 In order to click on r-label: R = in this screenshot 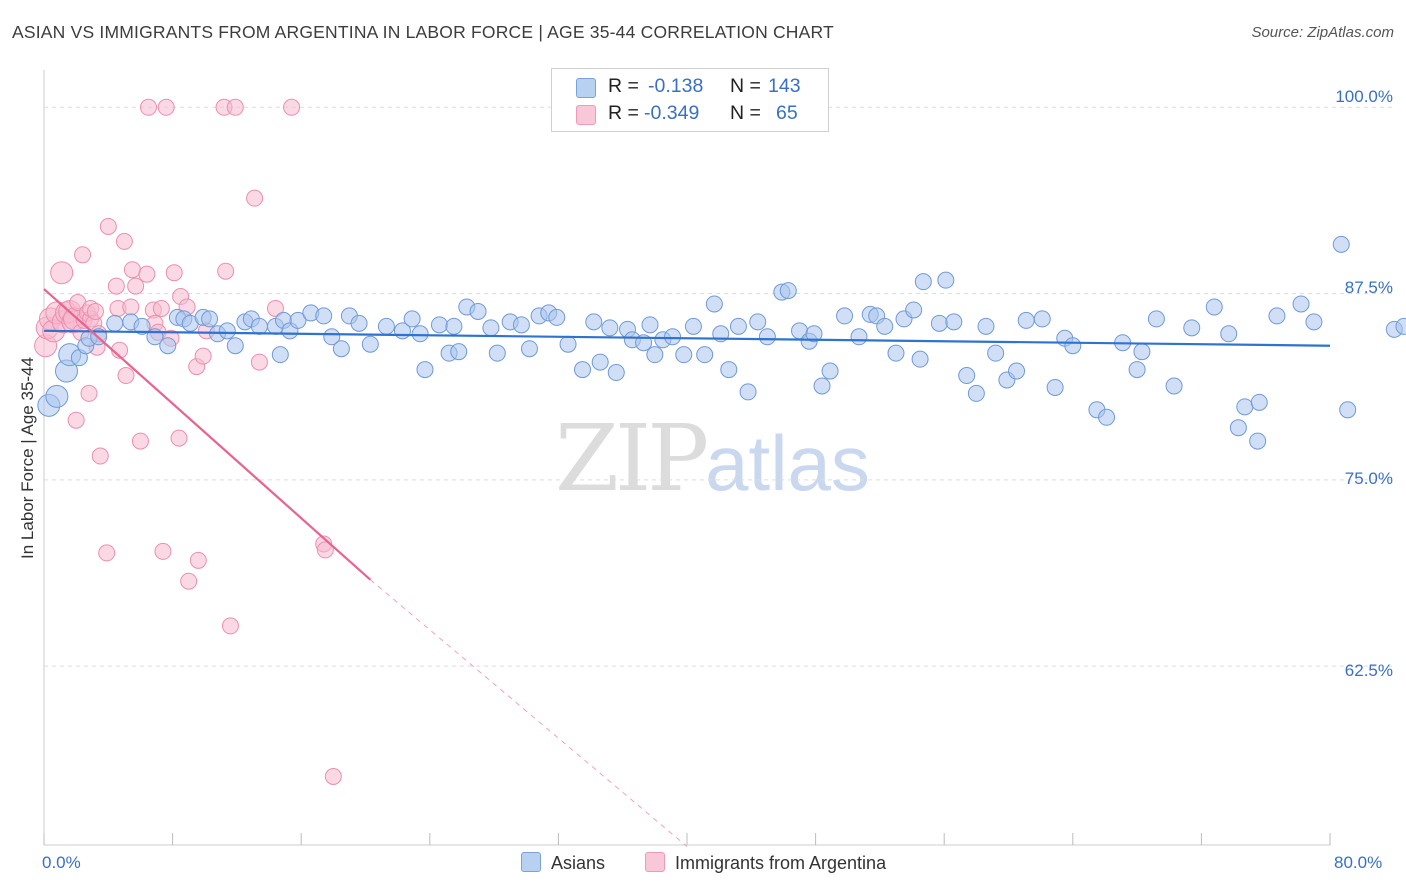, I will do `click(623, 86)`.